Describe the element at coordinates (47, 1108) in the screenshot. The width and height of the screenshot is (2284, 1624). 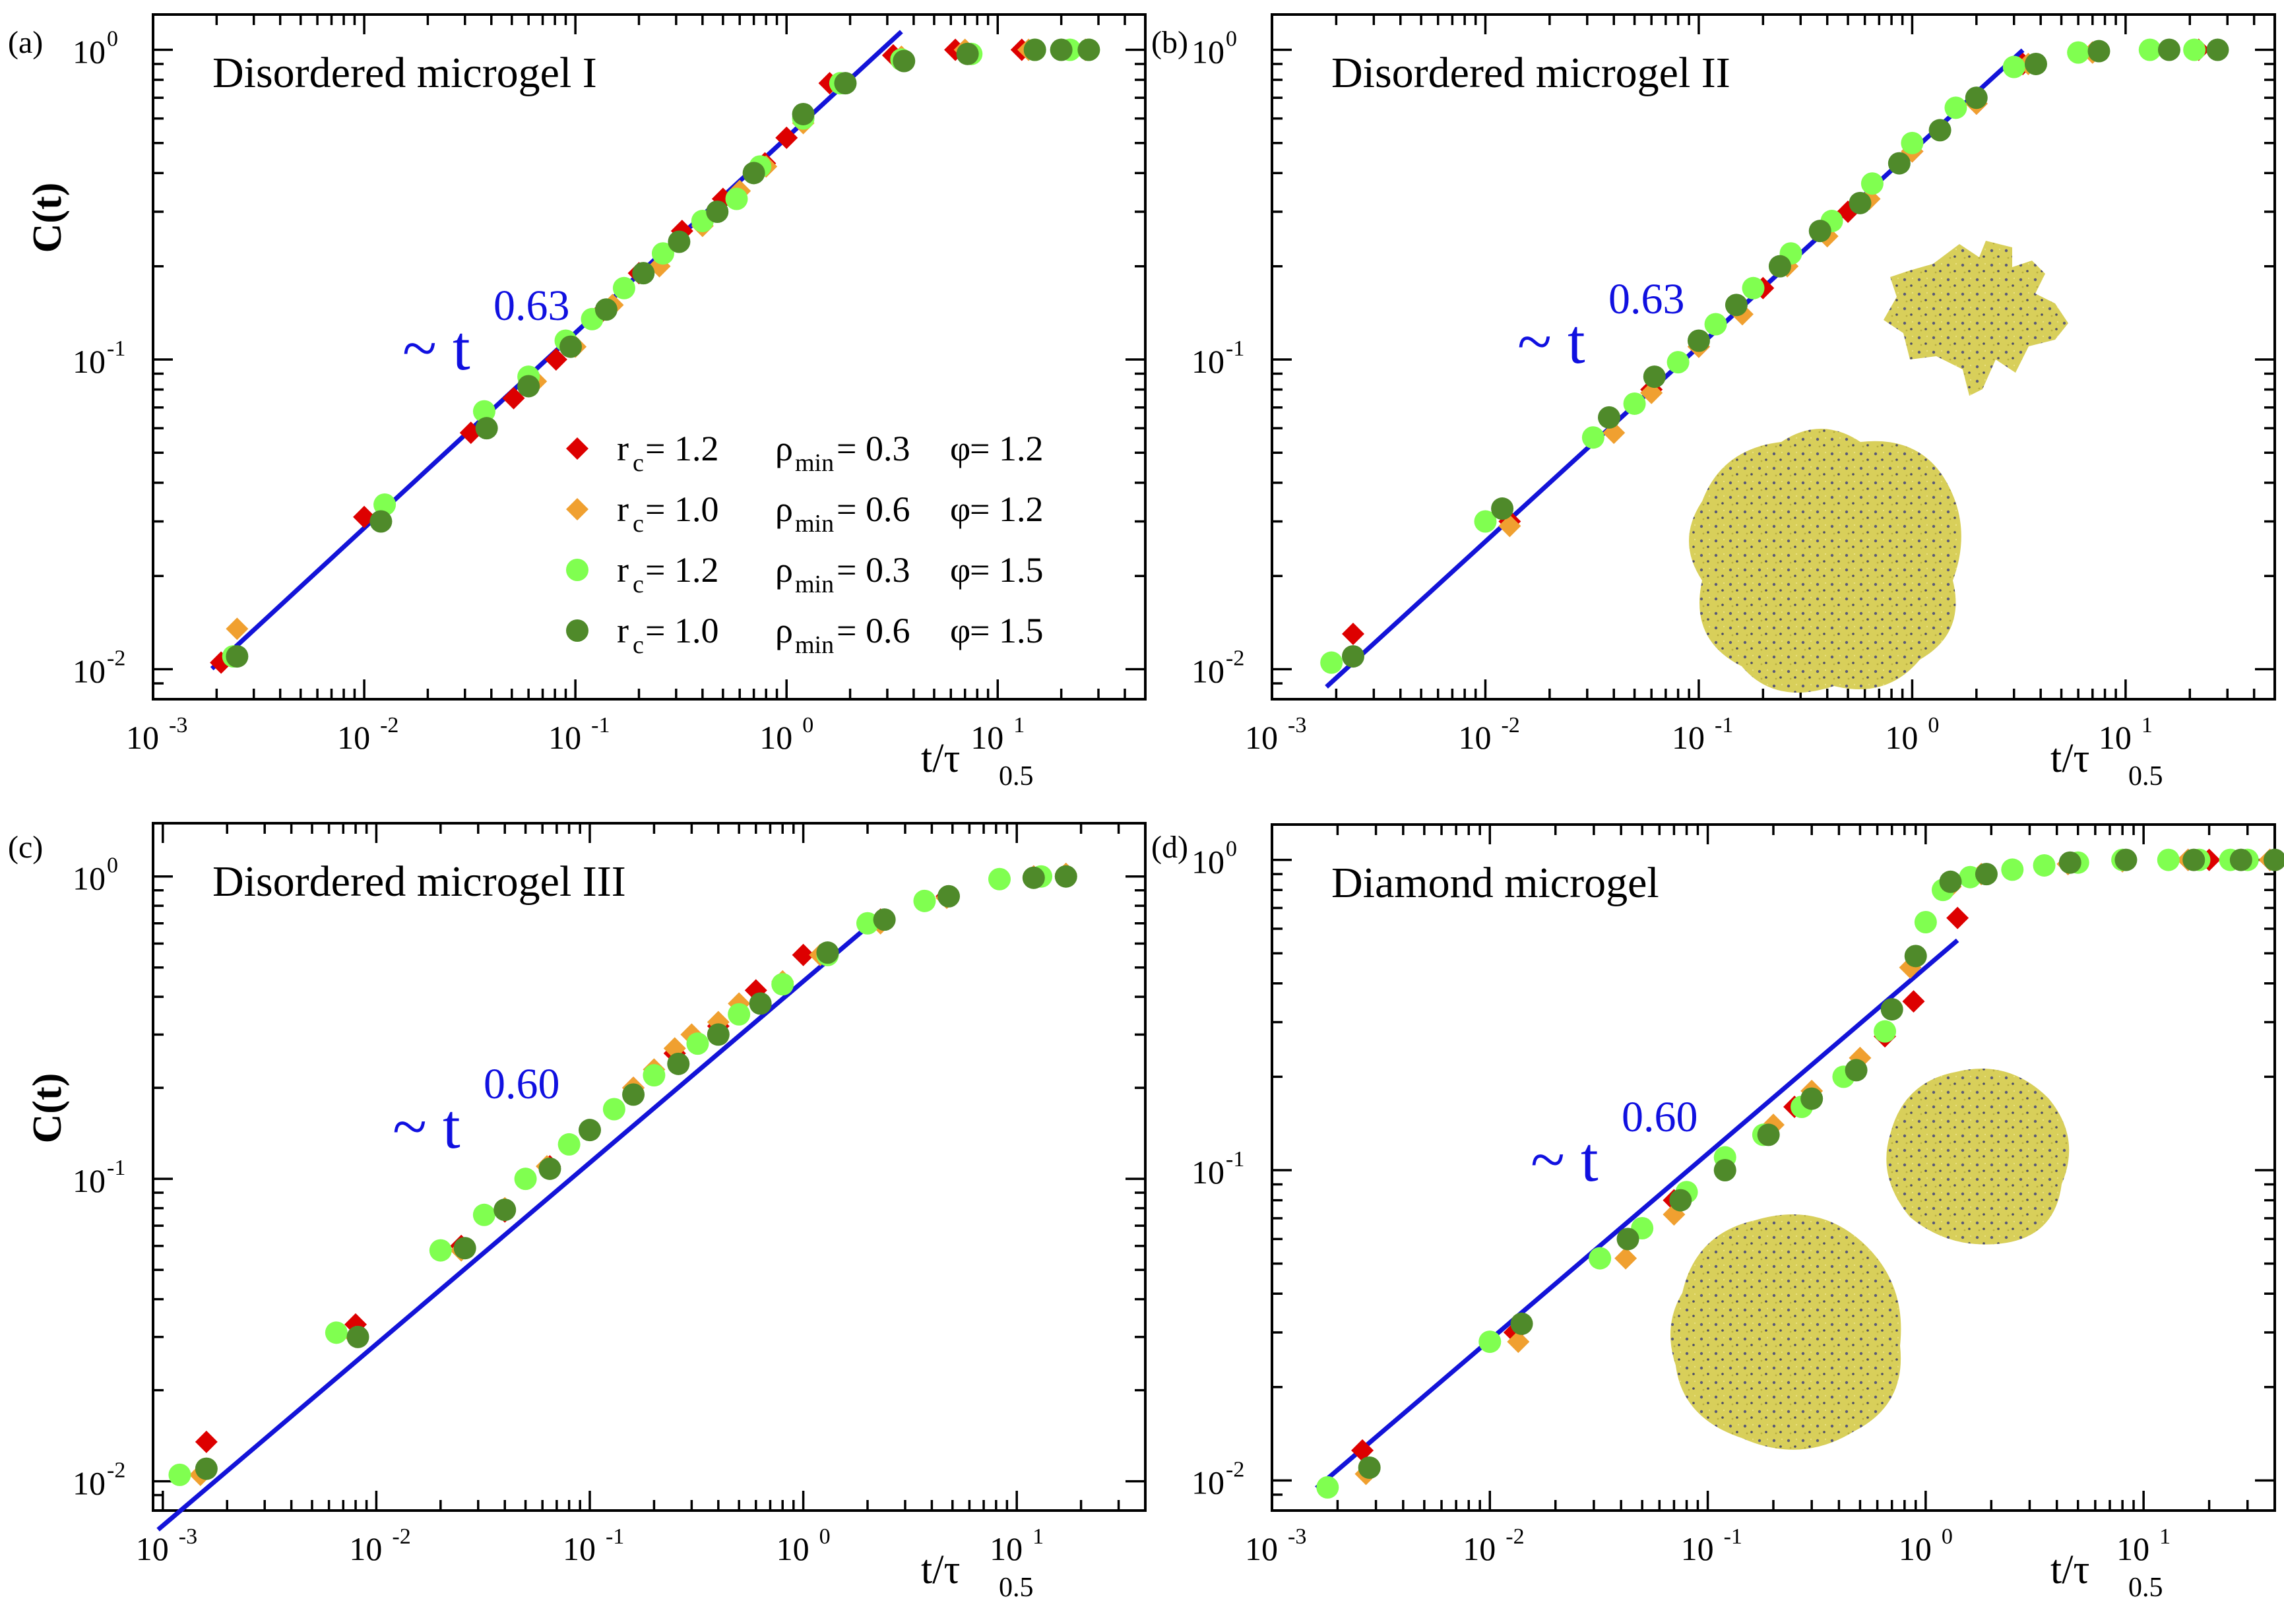
I see `y-axis-label-bottom: C(t)` at that location.